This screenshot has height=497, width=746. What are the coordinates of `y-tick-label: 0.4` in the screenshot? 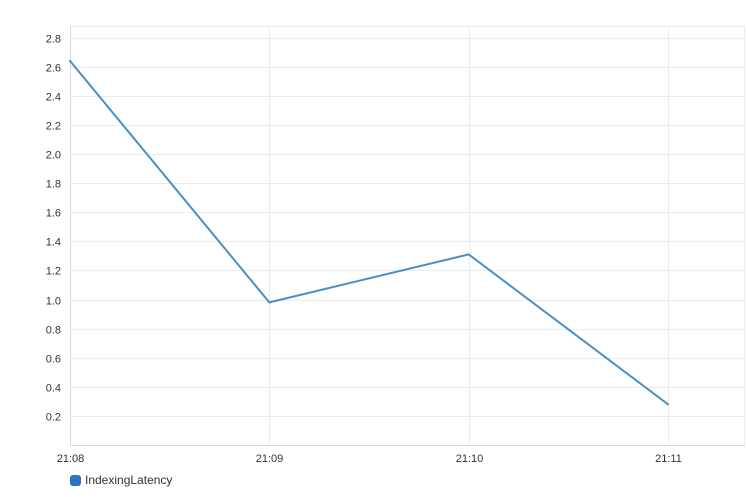 It's located at (53, 389).